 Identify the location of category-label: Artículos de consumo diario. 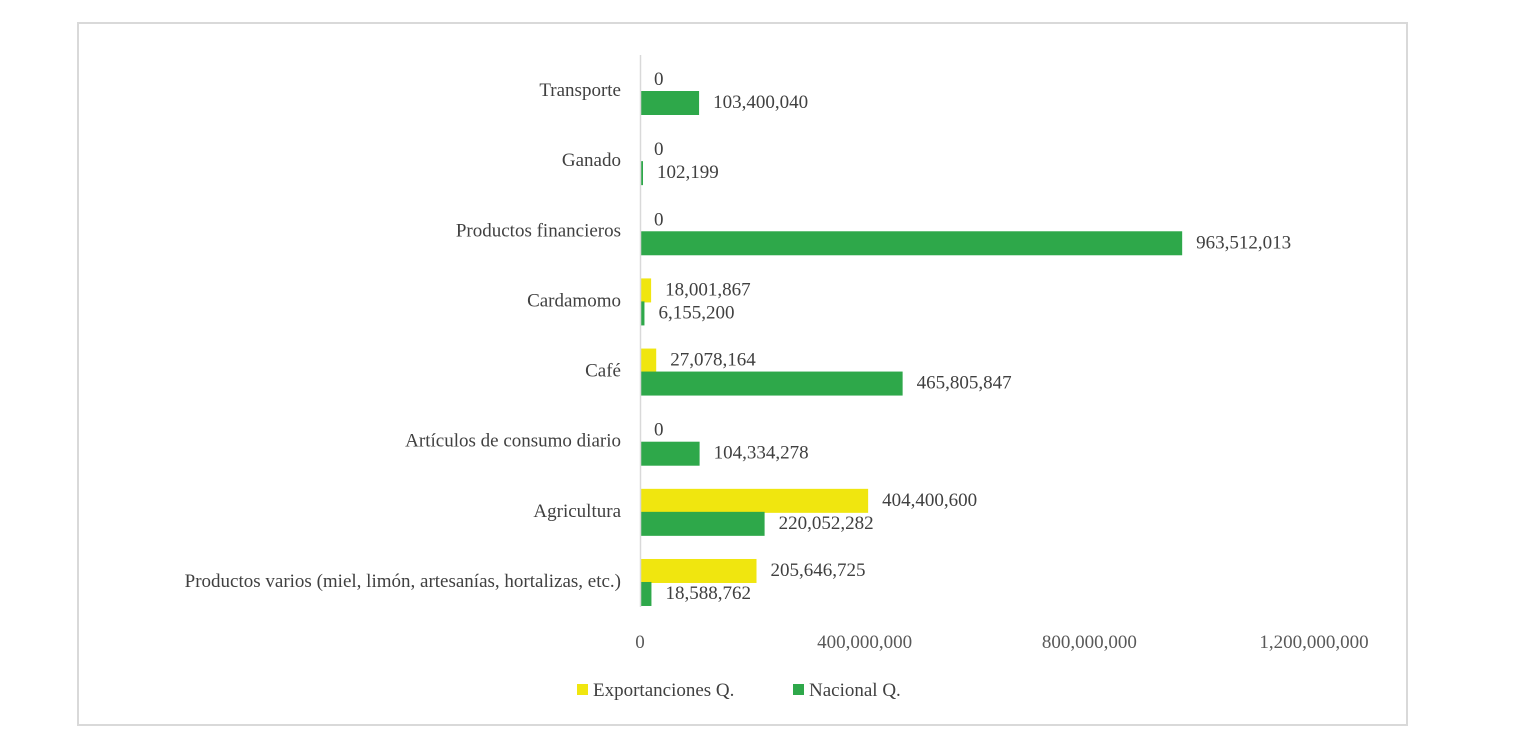
(513, 441).